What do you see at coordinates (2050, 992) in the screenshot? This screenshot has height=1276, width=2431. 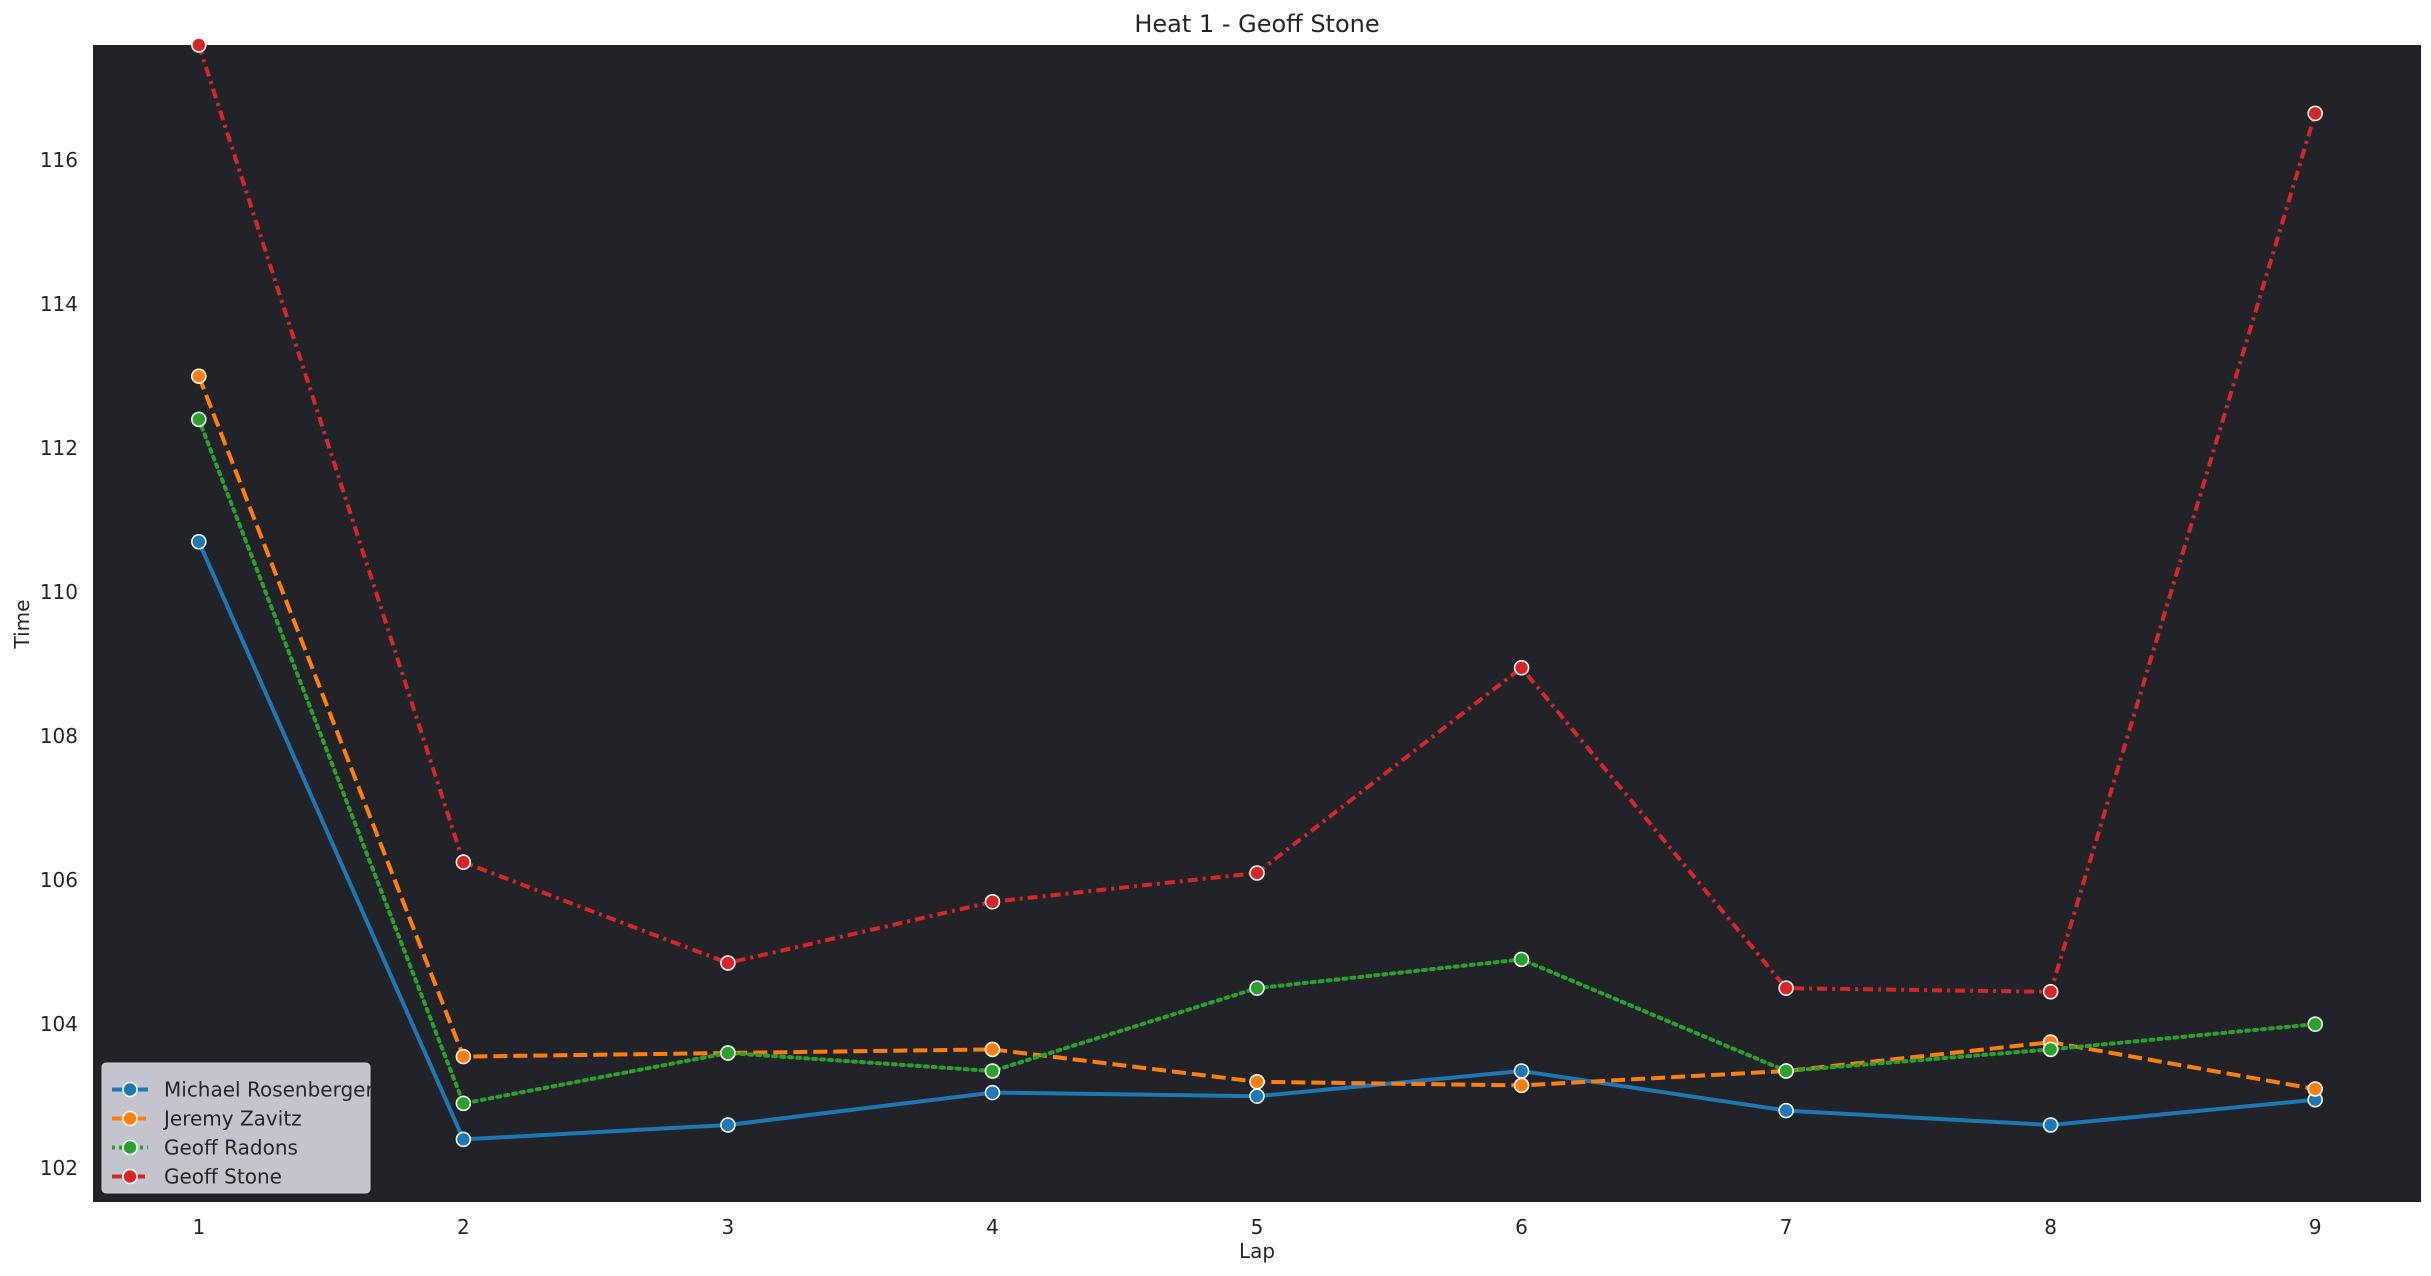 I see `data-point-s3-x8` at bounding box center [2050, 992].